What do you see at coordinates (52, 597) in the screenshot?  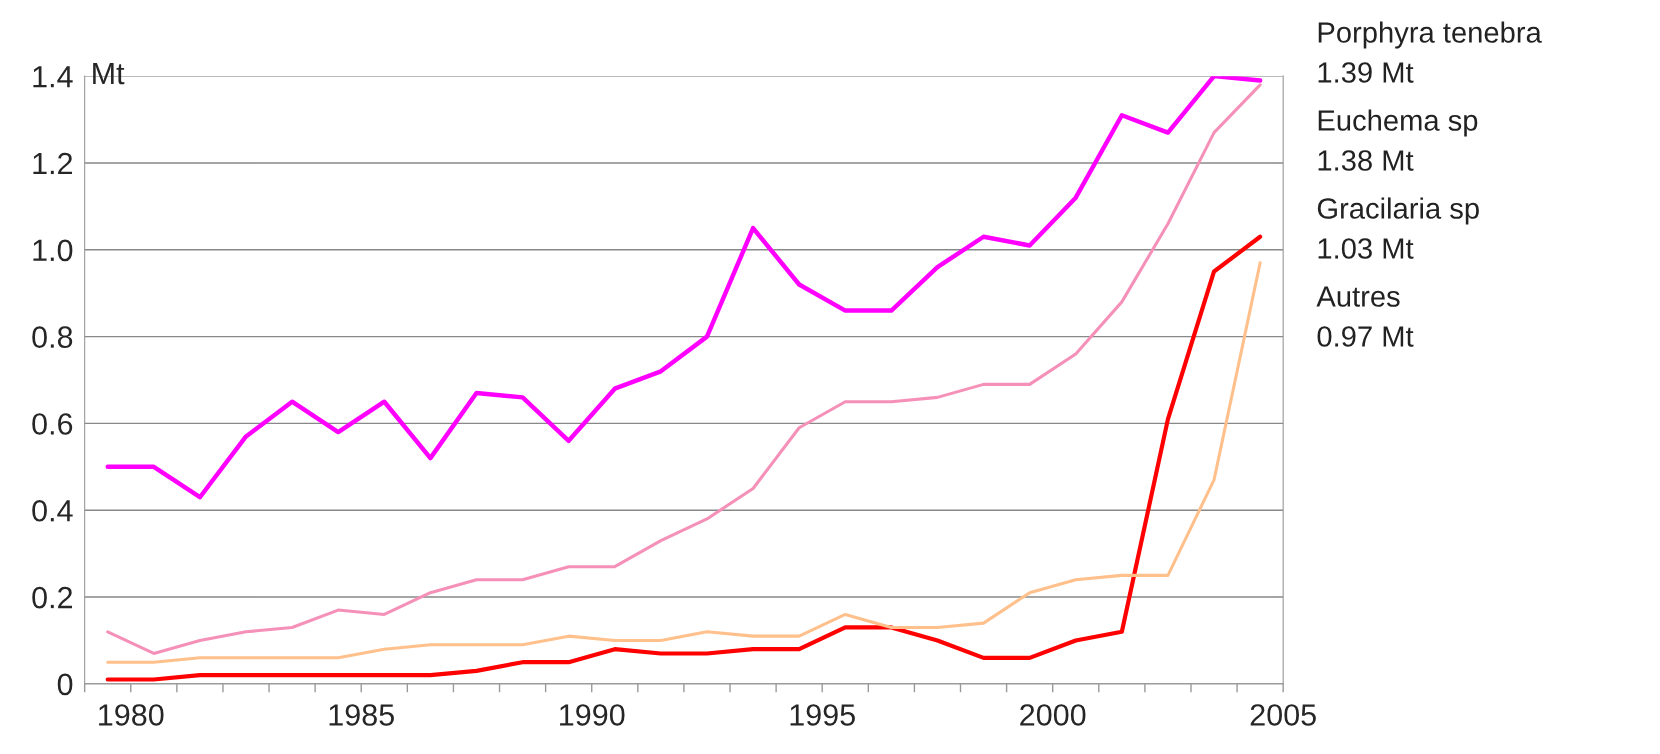 I see `y-tick-label: 0.2` at bounding box center [52, 597].